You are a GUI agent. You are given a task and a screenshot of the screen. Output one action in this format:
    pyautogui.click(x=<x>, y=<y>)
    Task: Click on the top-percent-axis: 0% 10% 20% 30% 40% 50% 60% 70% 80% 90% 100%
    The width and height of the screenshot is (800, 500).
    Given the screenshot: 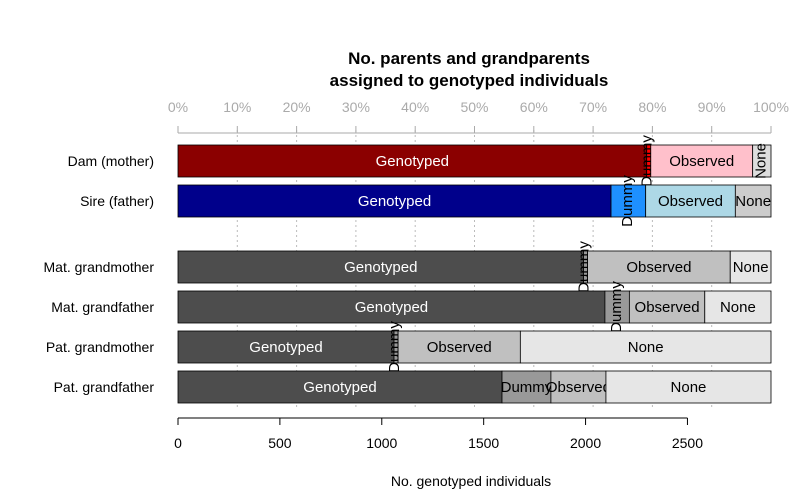 What is the action you would take?
    pyautogui.click(x=478, y=116)
    